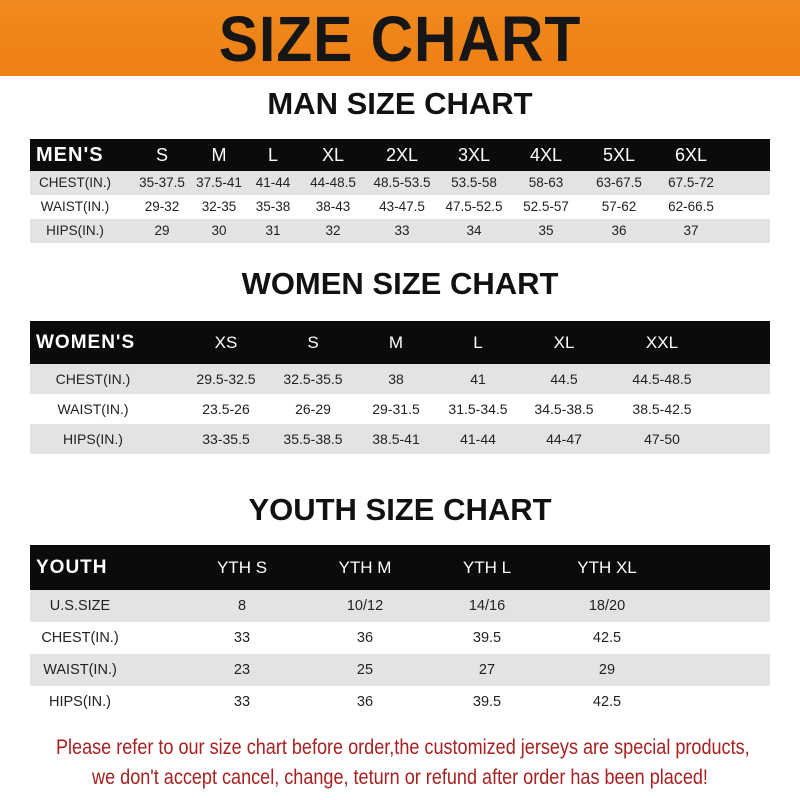  What do you see at coordinates (474, 182) in the screenshot?
I see `table-cell: 53.5-58` at bounding box center [474, 182].